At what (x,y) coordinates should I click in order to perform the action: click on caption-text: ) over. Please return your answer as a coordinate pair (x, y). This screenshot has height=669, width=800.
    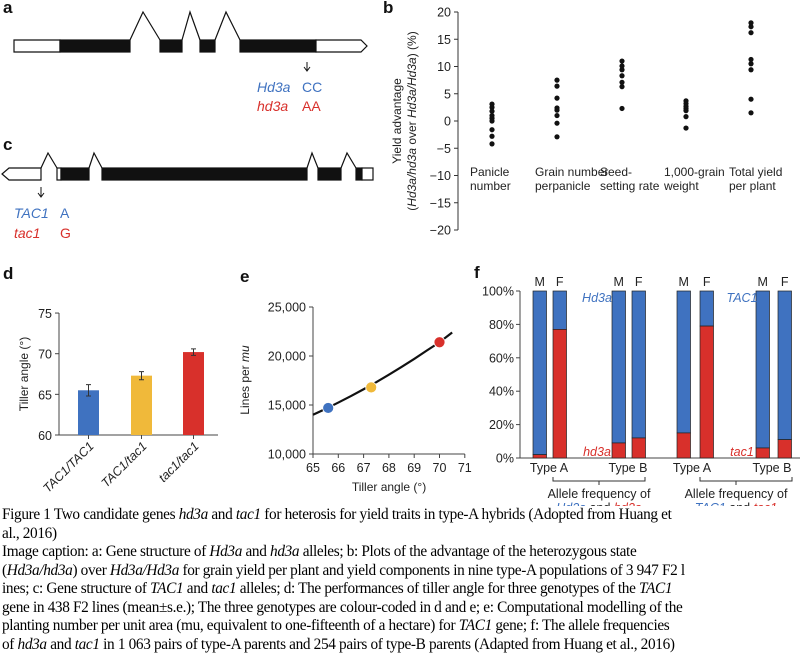
    Looking at the image, I should click on (91, 570).